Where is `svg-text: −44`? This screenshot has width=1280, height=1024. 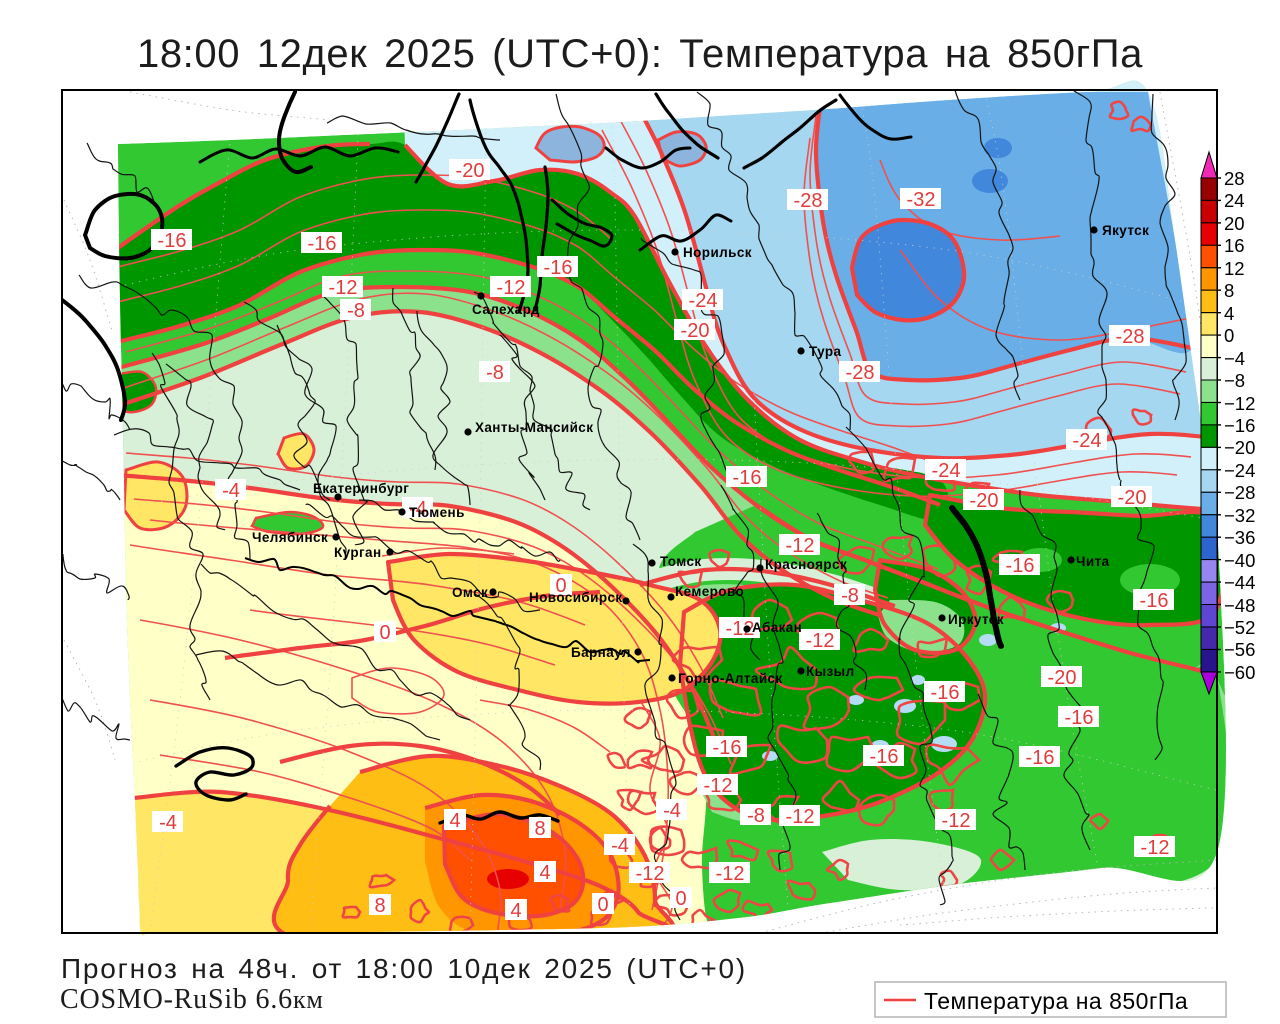
svg-text: −44 is located at coordinates (1239, 582).